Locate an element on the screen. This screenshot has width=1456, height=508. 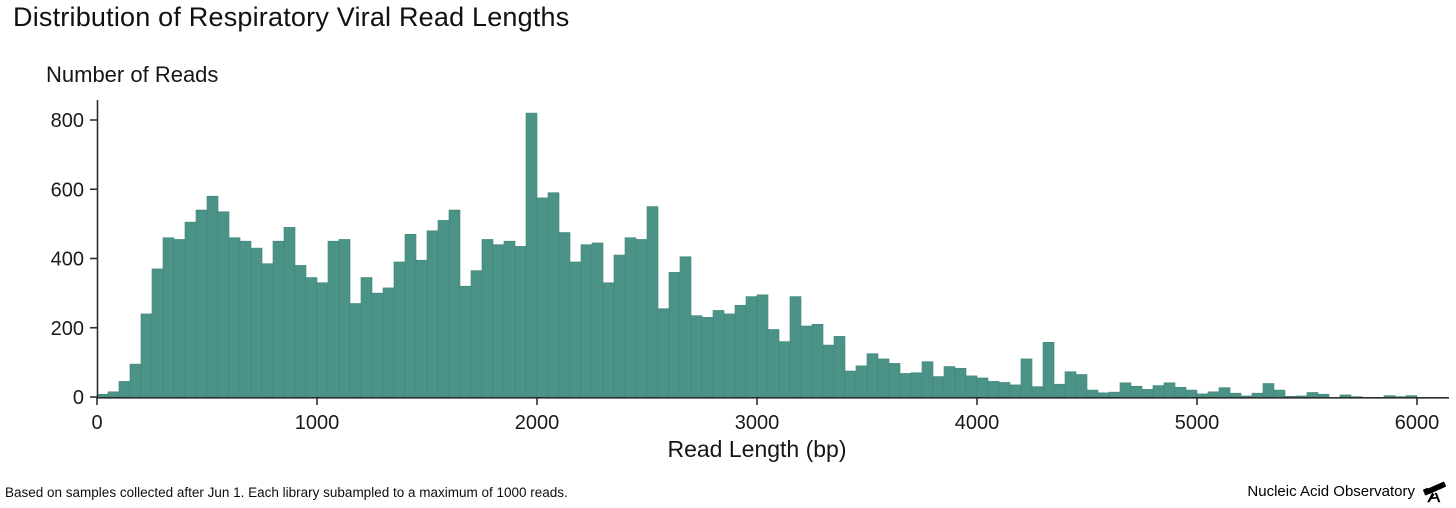
y-tick-label: 800 is located at coordinates (67, 121).